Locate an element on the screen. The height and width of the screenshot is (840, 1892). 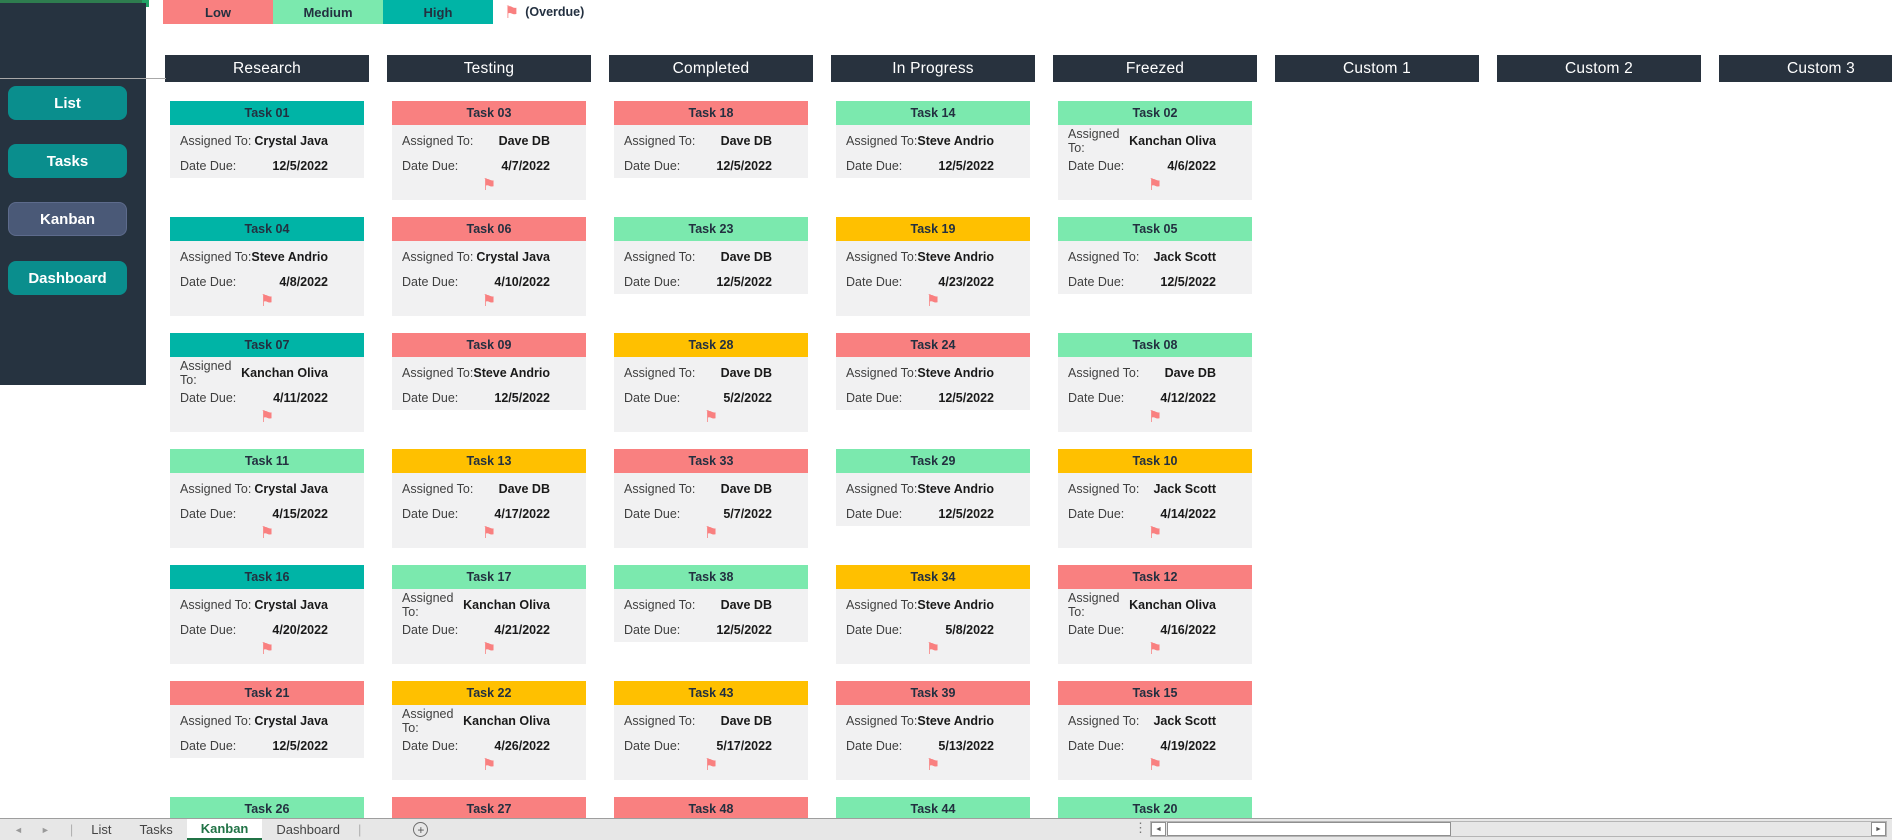
column-header: Research is located at coordinates (267, 68).